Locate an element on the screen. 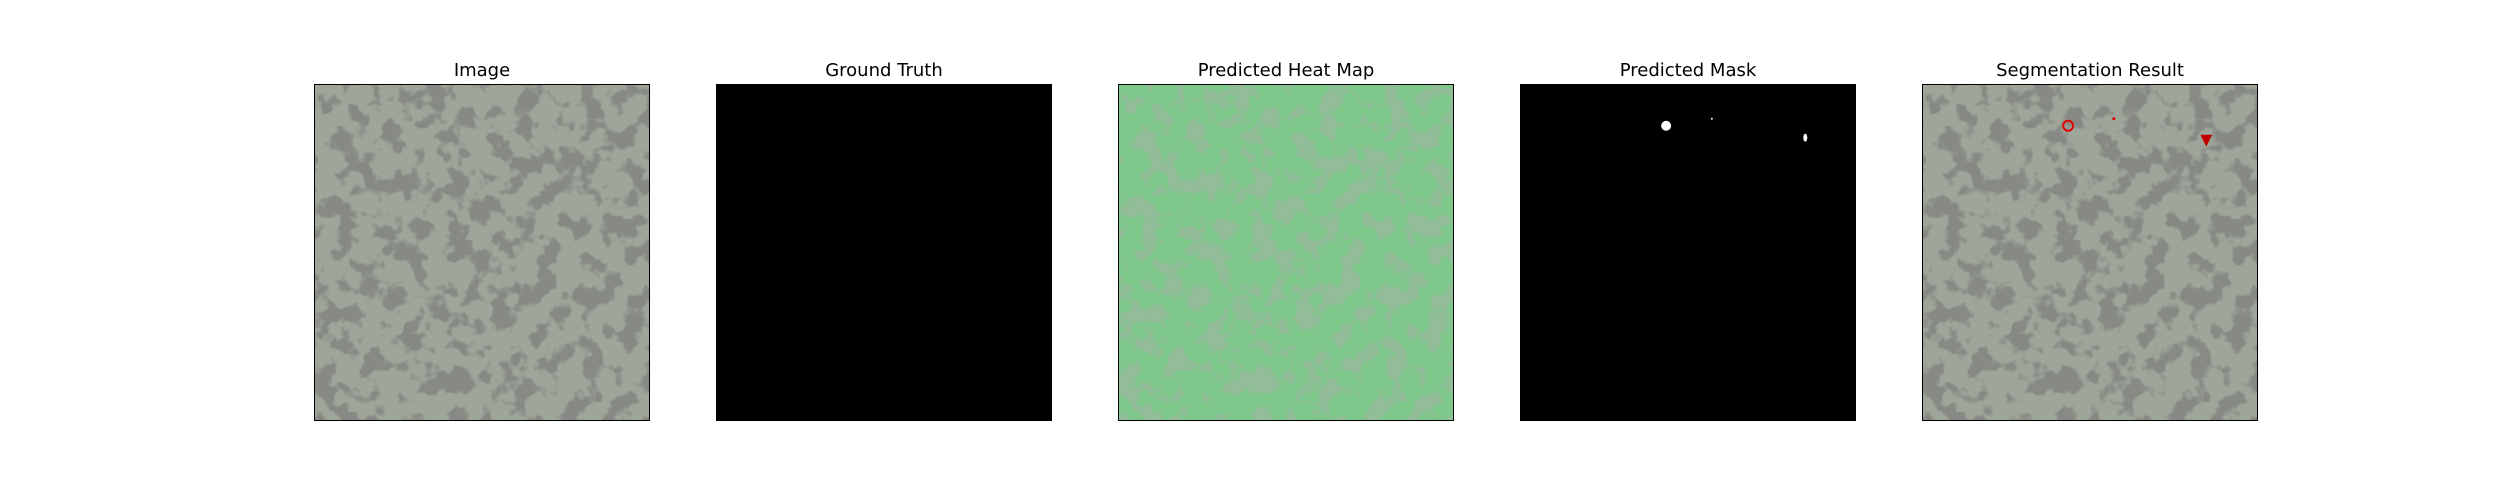  panel-heat-map: Predicted Heat Map is located at coordinates (1286, 250).